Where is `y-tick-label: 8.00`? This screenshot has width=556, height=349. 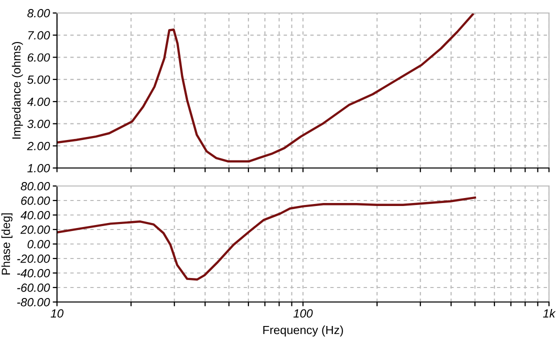
y-tick-label: 8.00 is located at coordinates (38, 13).